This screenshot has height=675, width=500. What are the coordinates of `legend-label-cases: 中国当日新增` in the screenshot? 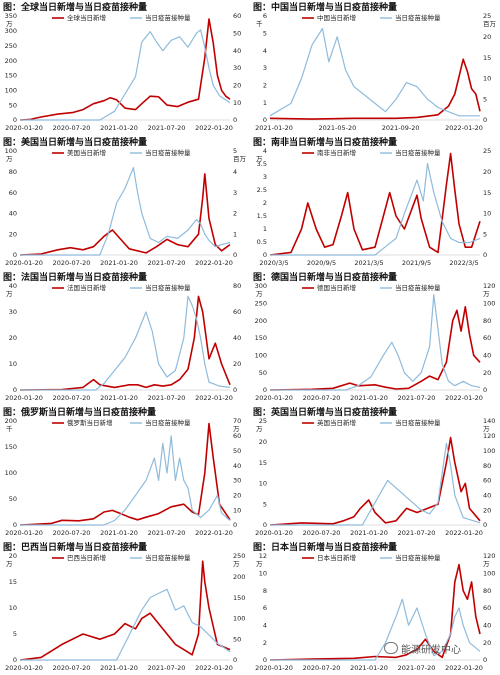 It's located at (336, 17).